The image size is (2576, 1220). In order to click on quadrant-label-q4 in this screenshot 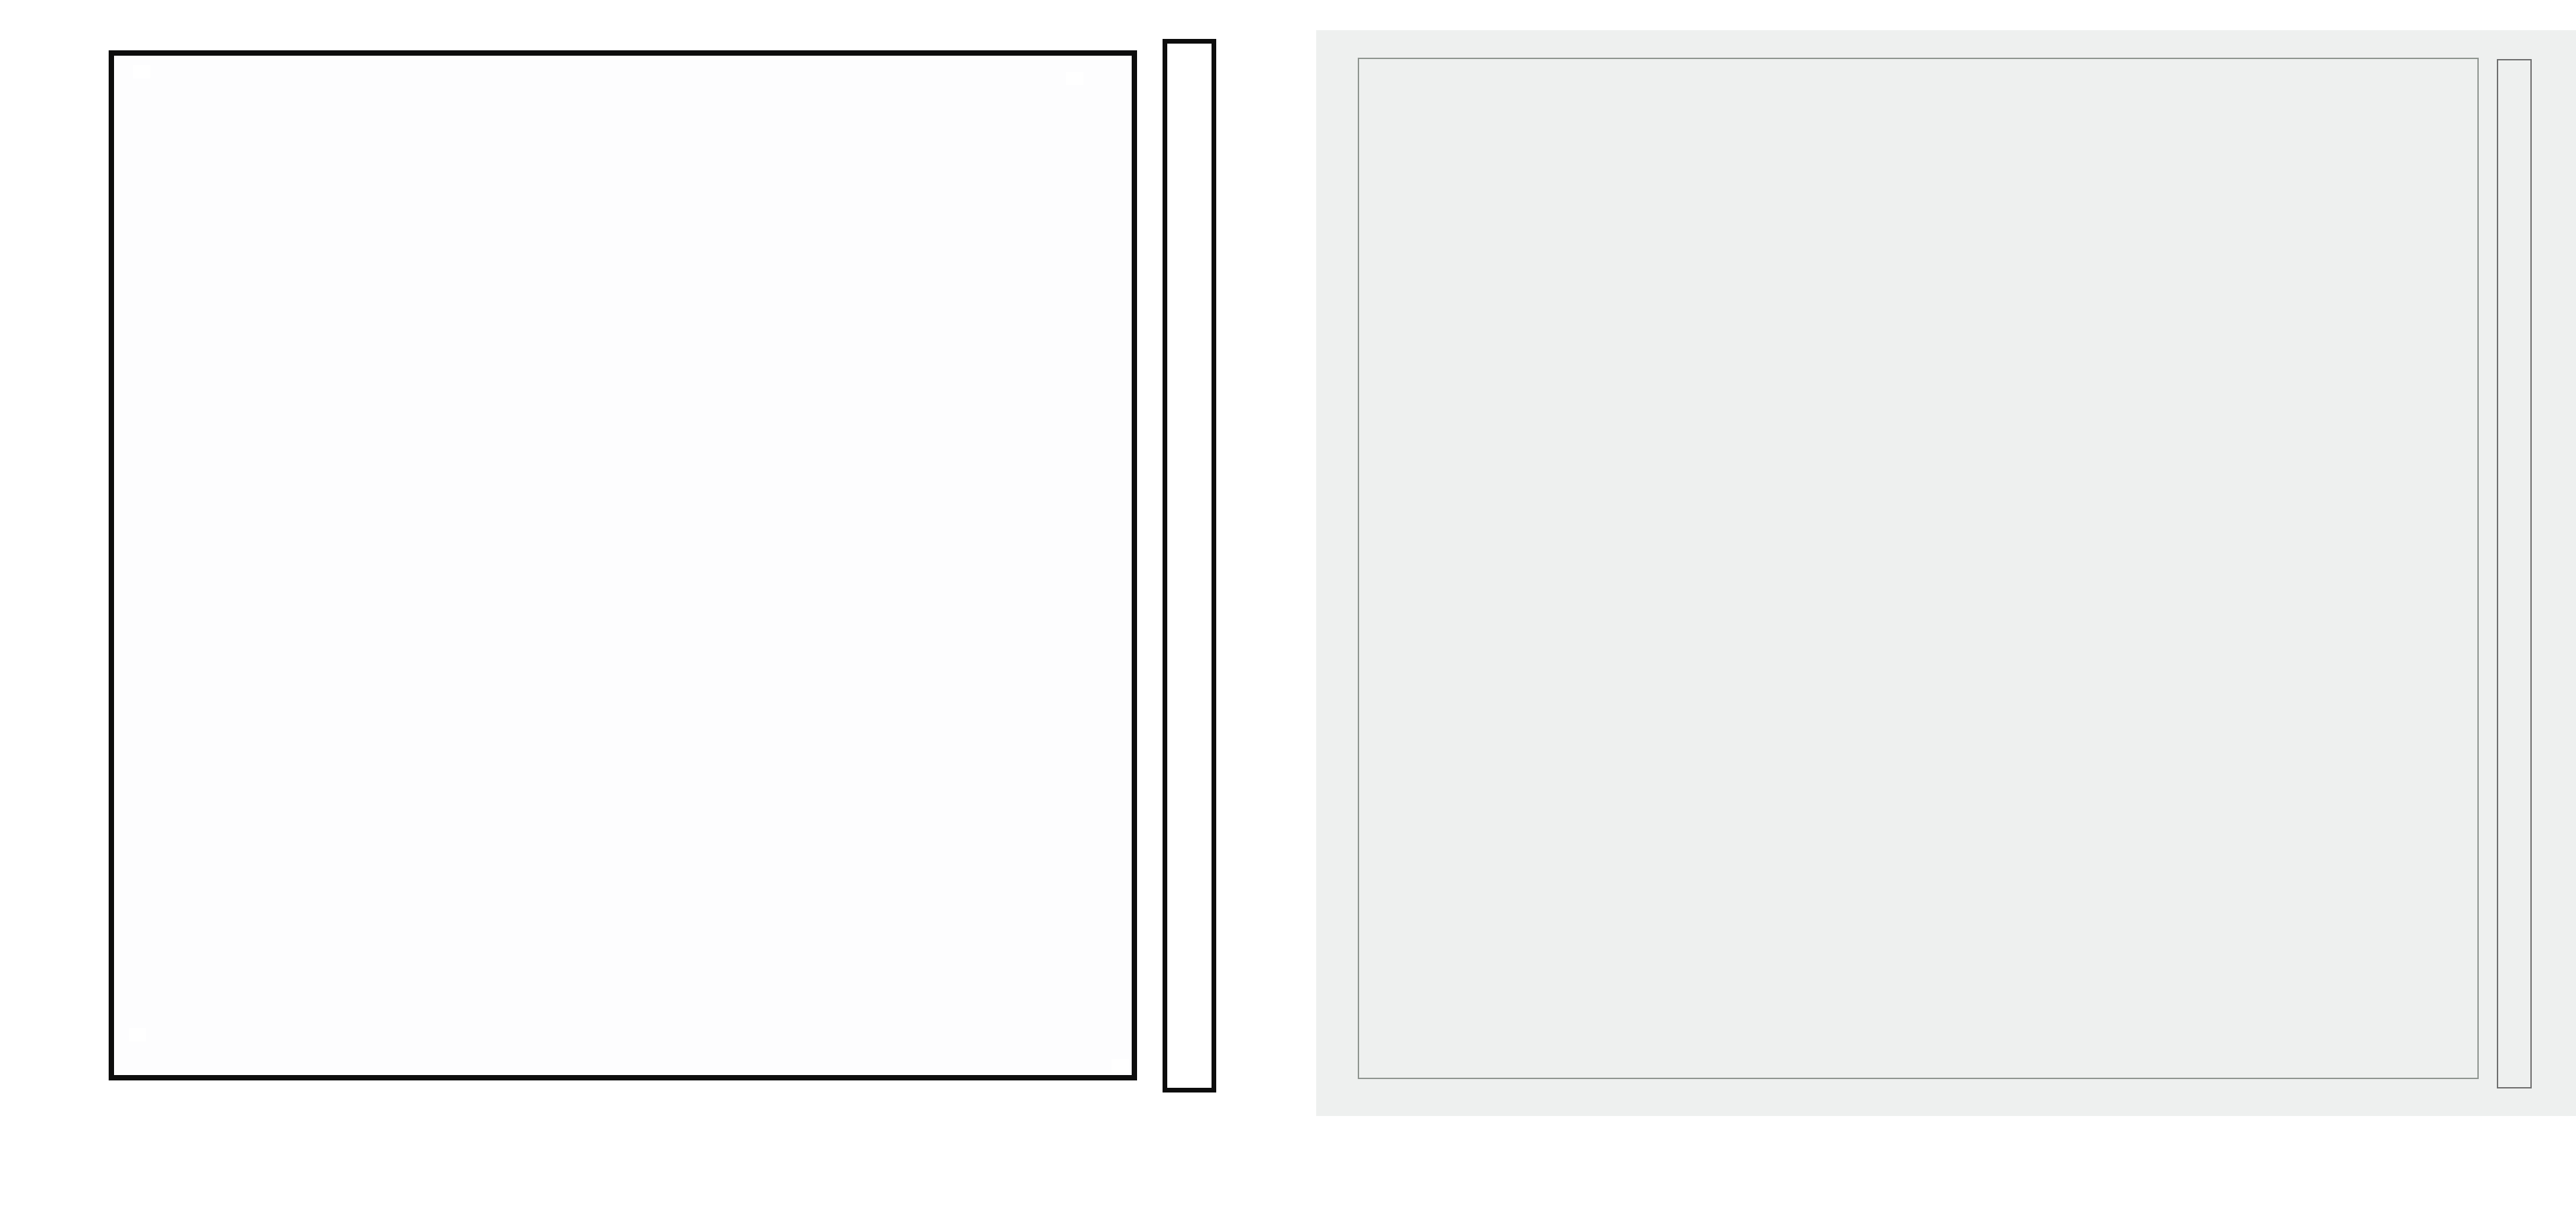, I will do `click(1120, 1065)`.